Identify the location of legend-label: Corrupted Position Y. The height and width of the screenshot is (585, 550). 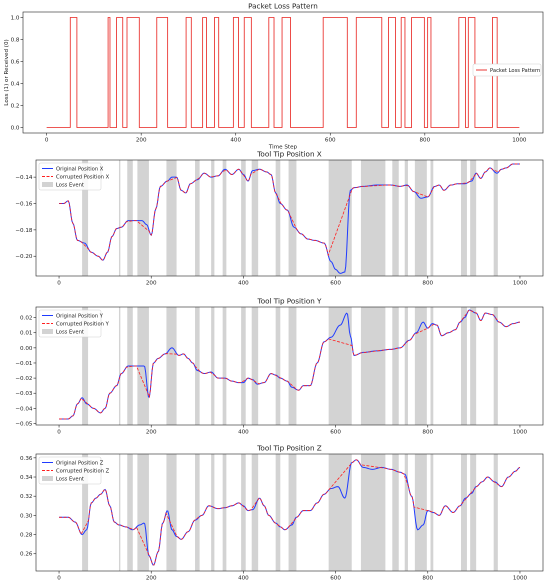
(83, 325).